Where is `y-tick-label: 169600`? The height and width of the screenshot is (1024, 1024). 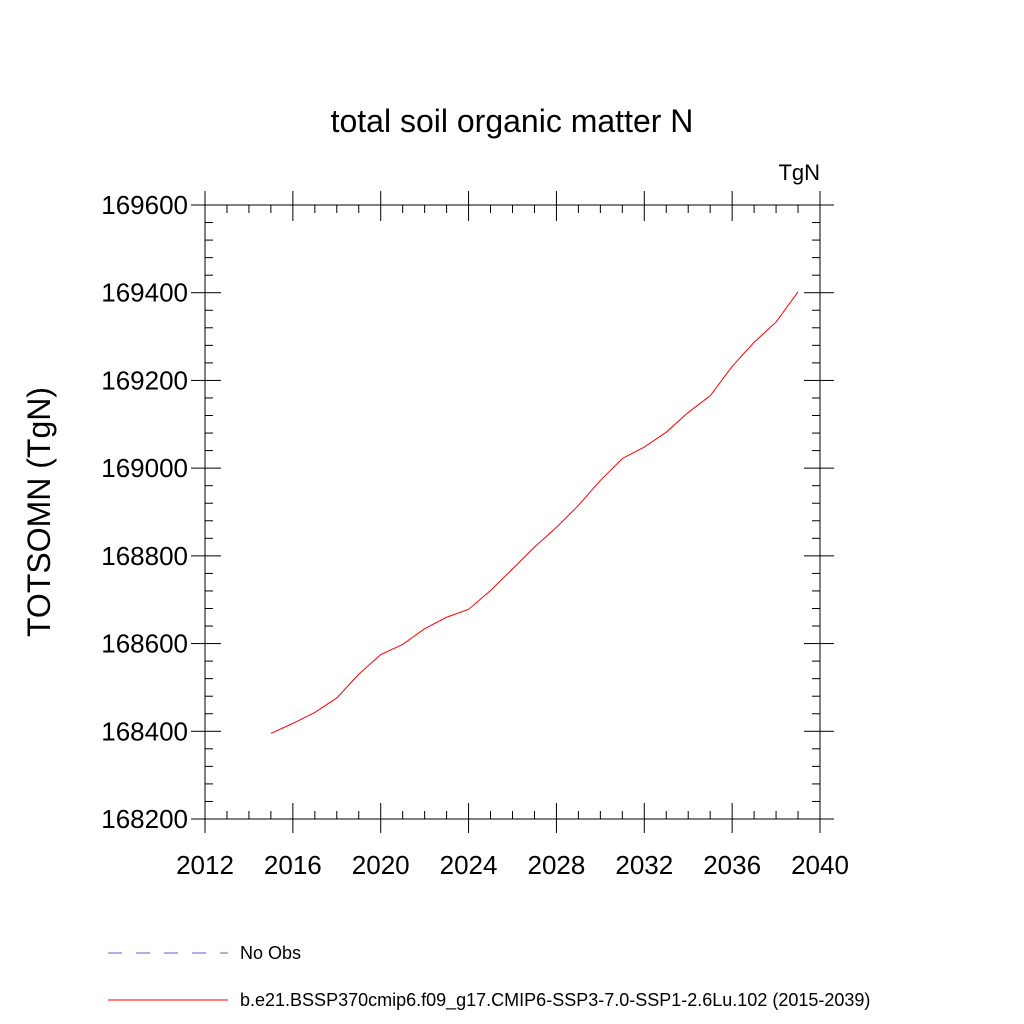 y-tick-label: 169600 is located at coordinates (144, 205).